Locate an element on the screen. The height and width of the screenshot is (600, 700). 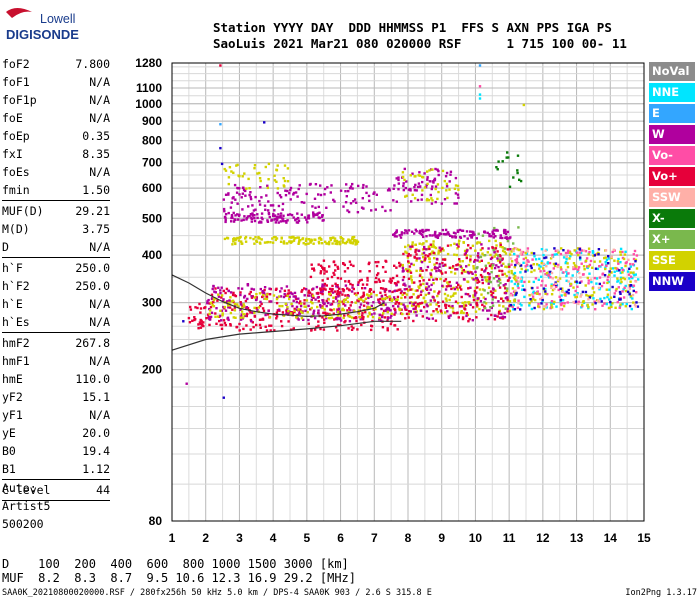
x-tick-label: 13 is located at coordinates (577, 538).